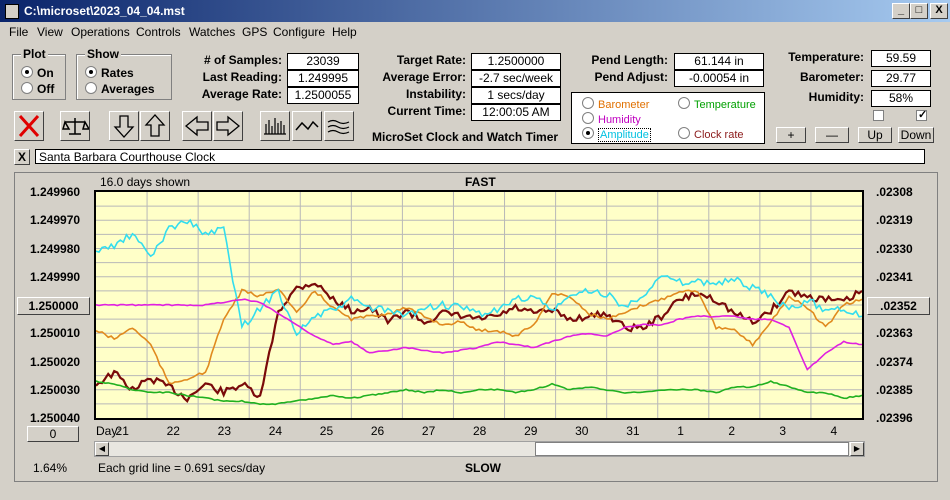 The image size is (950, 500). I want to click on show-averages-radio: Averages, so click(120, 88).